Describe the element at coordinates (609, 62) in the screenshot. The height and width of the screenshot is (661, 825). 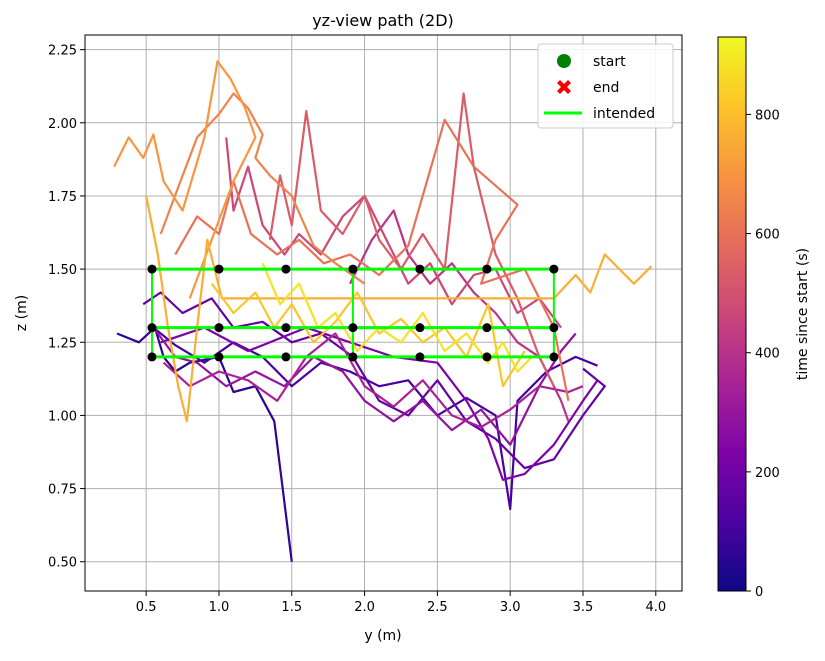
I see `legend-start-label: start` at that location.